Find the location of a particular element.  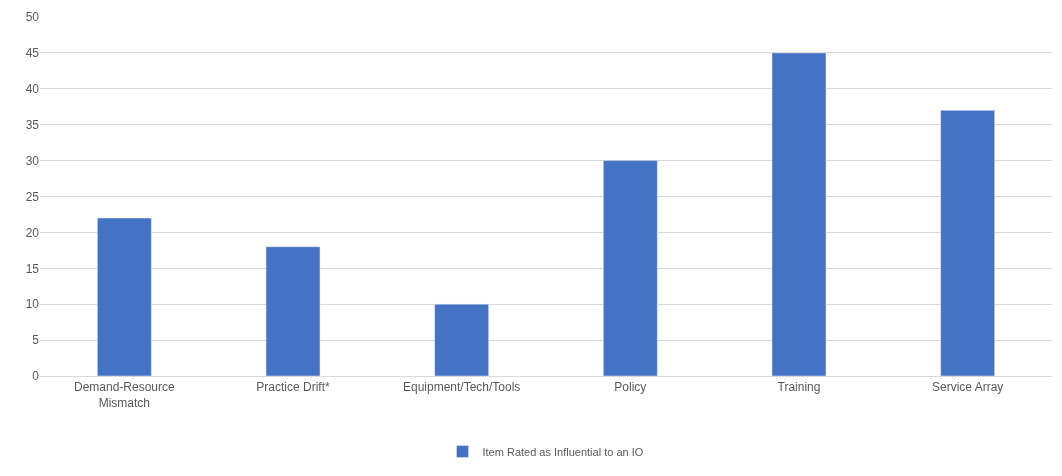

y-tick-label: 30 is located at coordinates (32, 160).